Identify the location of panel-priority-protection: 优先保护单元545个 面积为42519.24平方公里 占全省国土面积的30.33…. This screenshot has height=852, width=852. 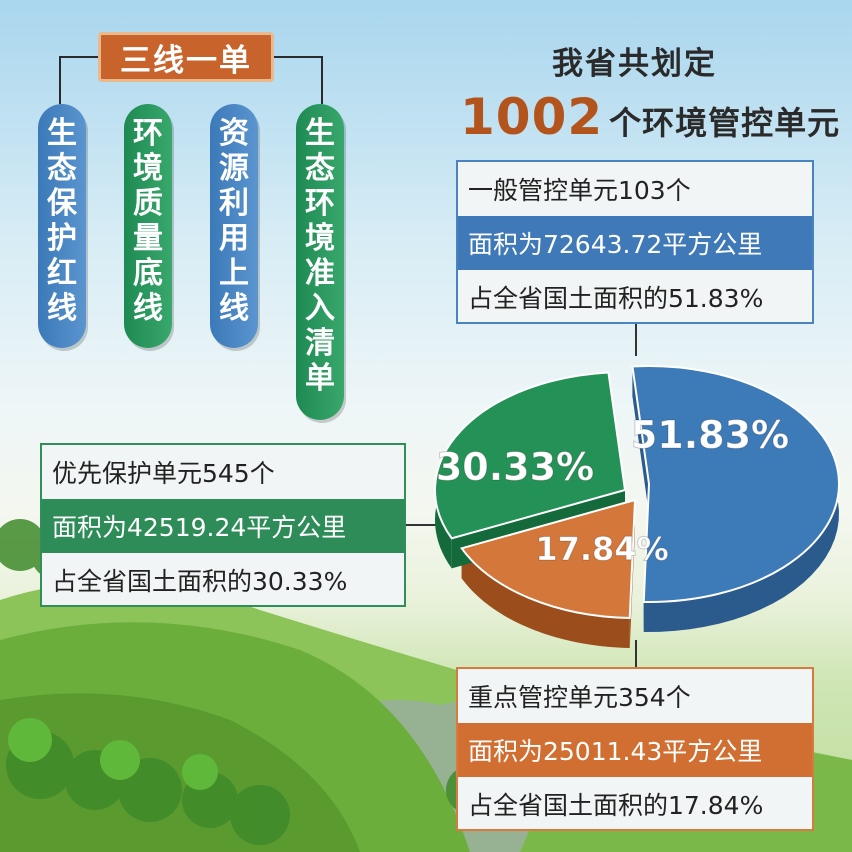
(223, 525).